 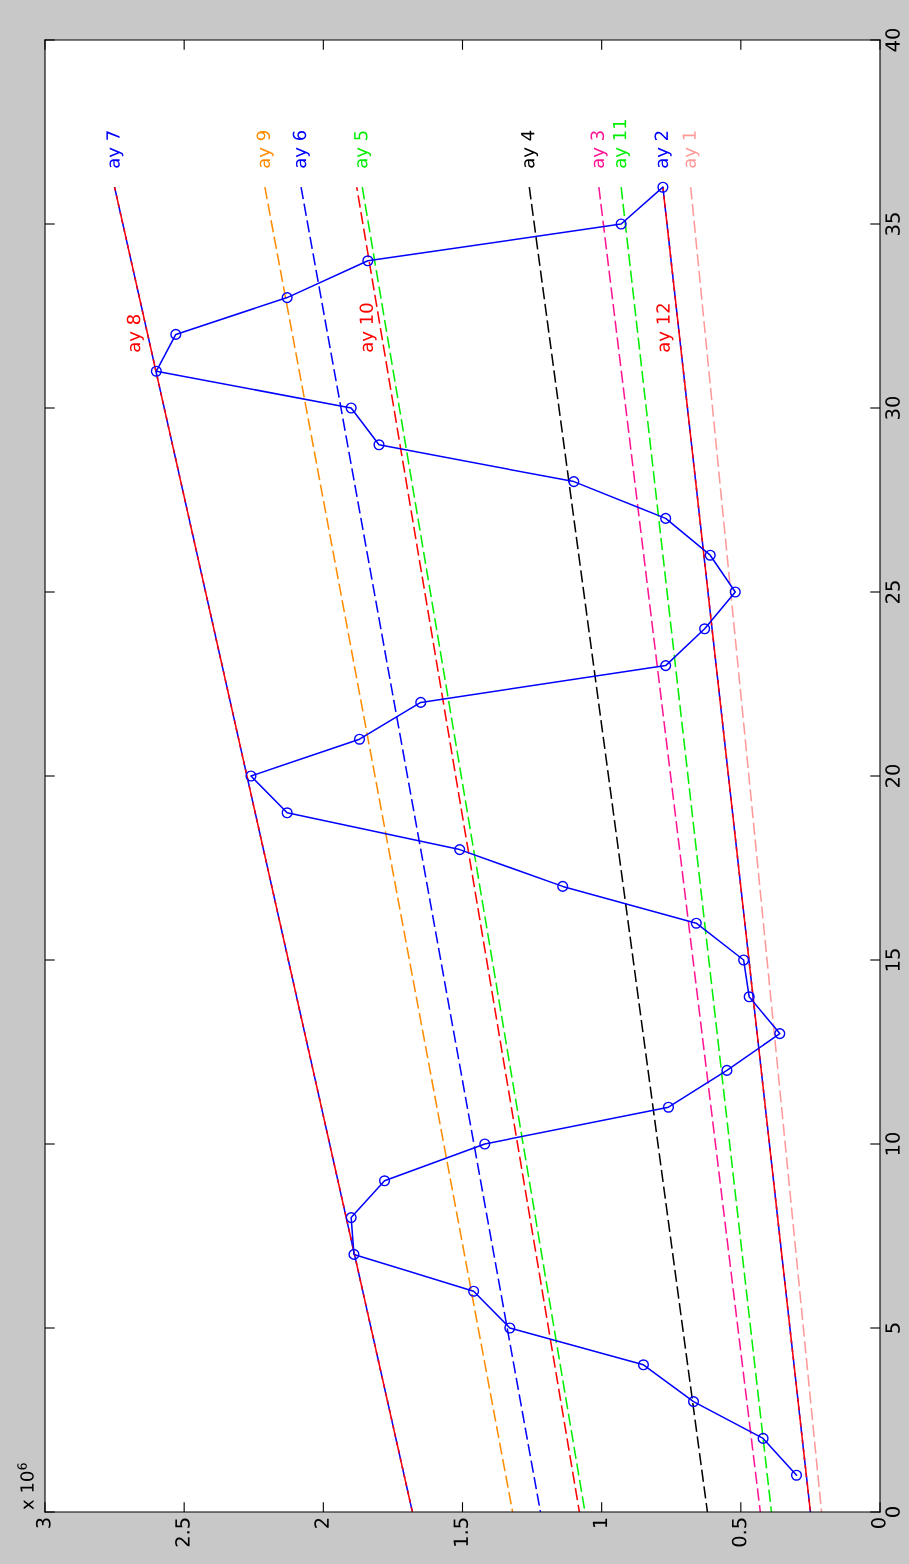 I want to click on text: ay 11, so click(x=621, y=144).